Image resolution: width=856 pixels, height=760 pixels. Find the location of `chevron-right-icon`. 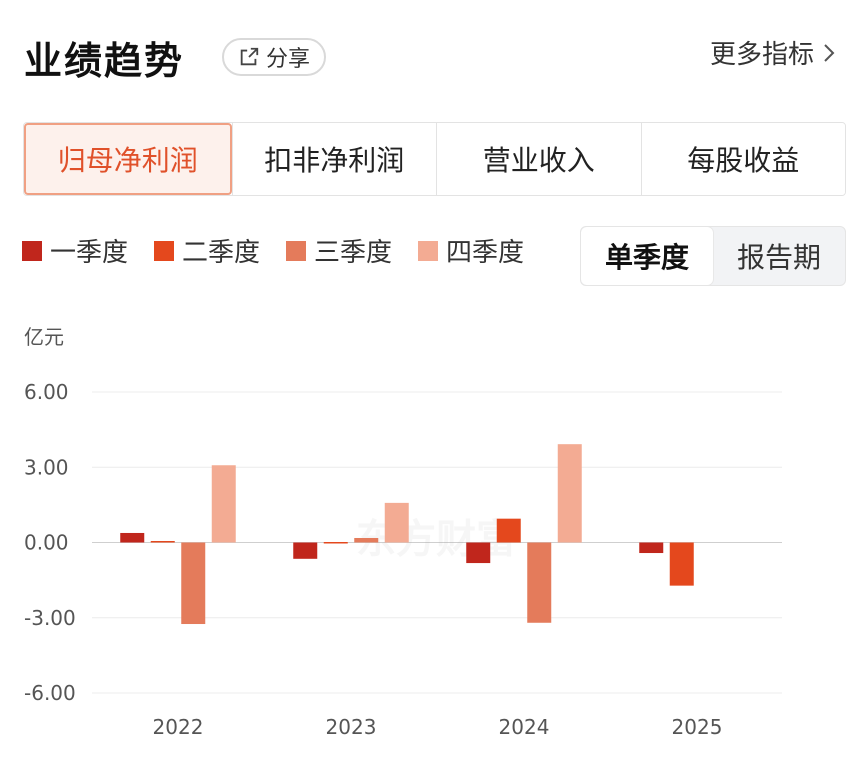

chevron-right-icon is located at coordinates (829, 52).